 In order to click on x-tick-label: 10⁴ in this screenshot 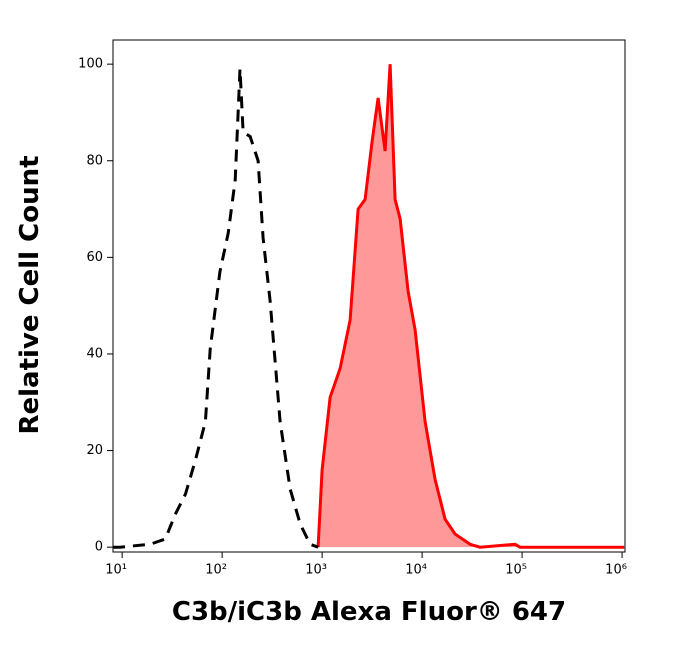, I will do `click(416, 570)`.